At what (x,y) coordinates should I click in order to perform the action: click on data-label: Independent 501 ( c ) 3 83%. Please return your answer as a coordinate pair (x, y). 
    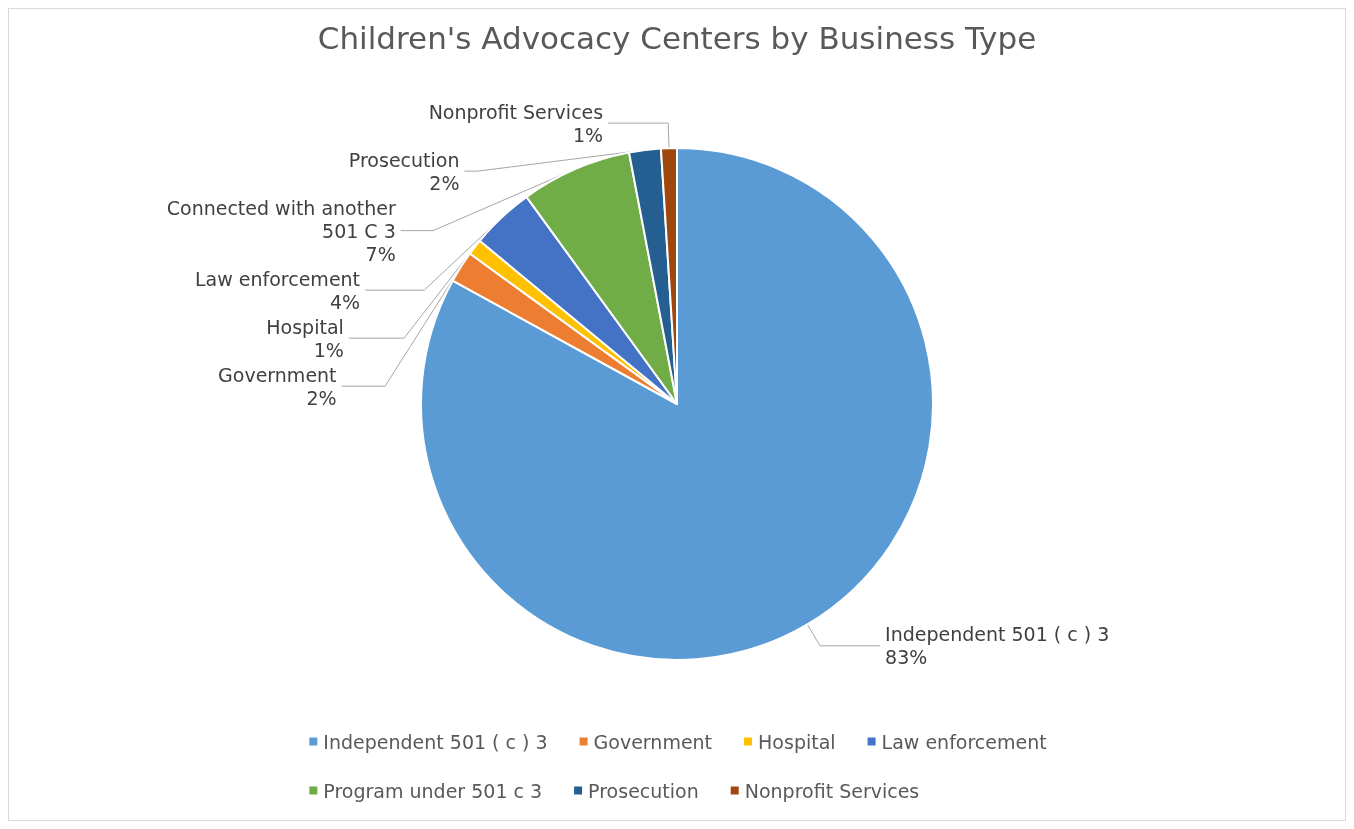
    Looking at the image, I should click on (997, 646).